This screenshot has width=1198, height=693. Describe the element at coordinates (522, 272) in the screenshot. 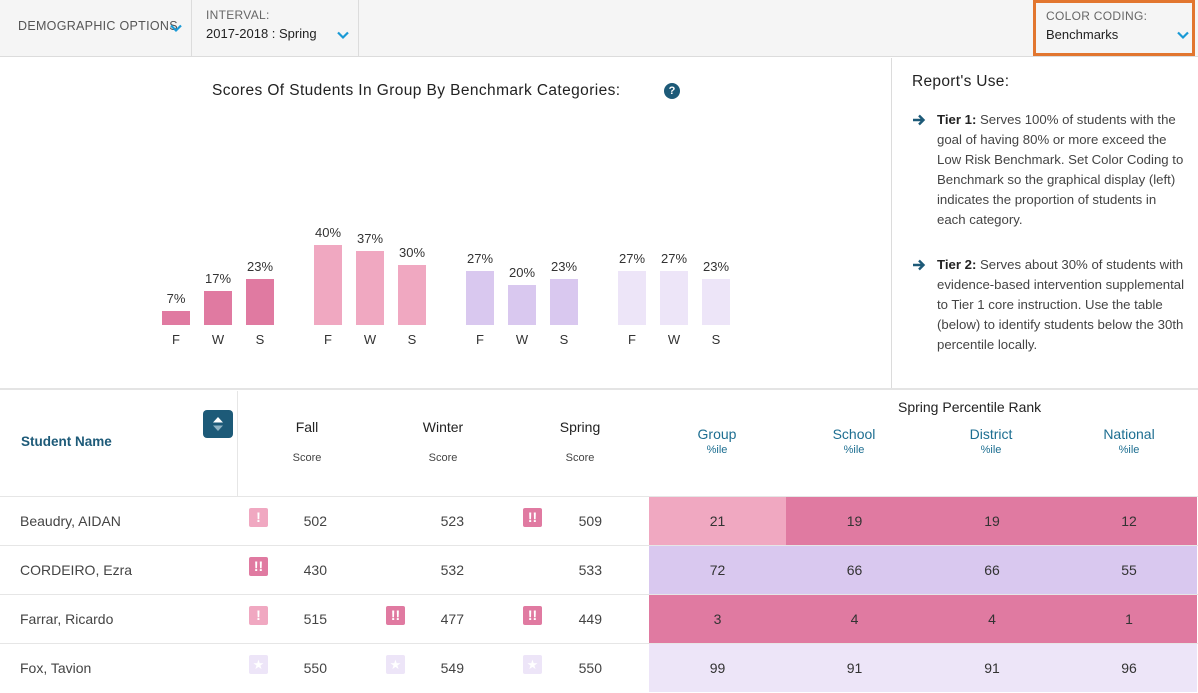

I see `bar-value-label: 20%` at that location.